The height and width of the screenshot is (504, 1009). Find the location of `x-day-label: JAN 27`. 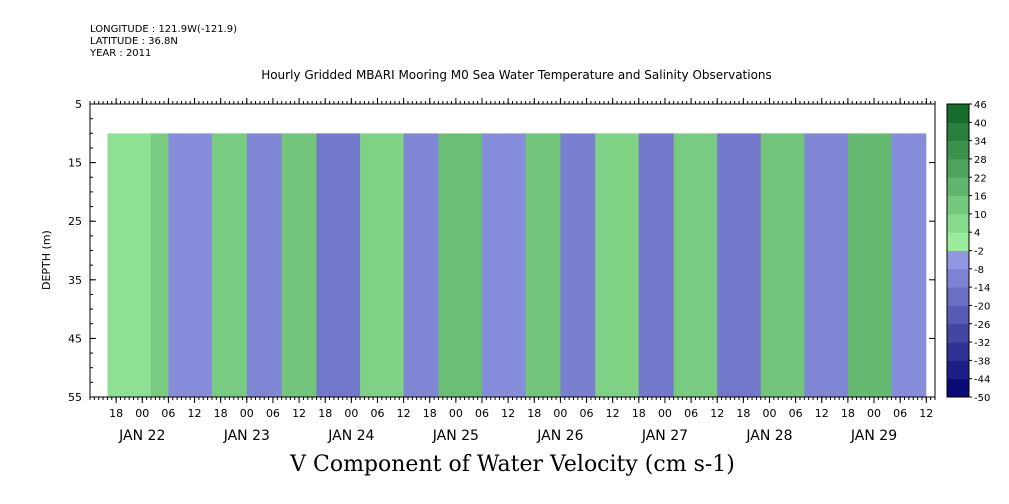

x-day-label: JAN 27 is located at coordinates (664, 436).